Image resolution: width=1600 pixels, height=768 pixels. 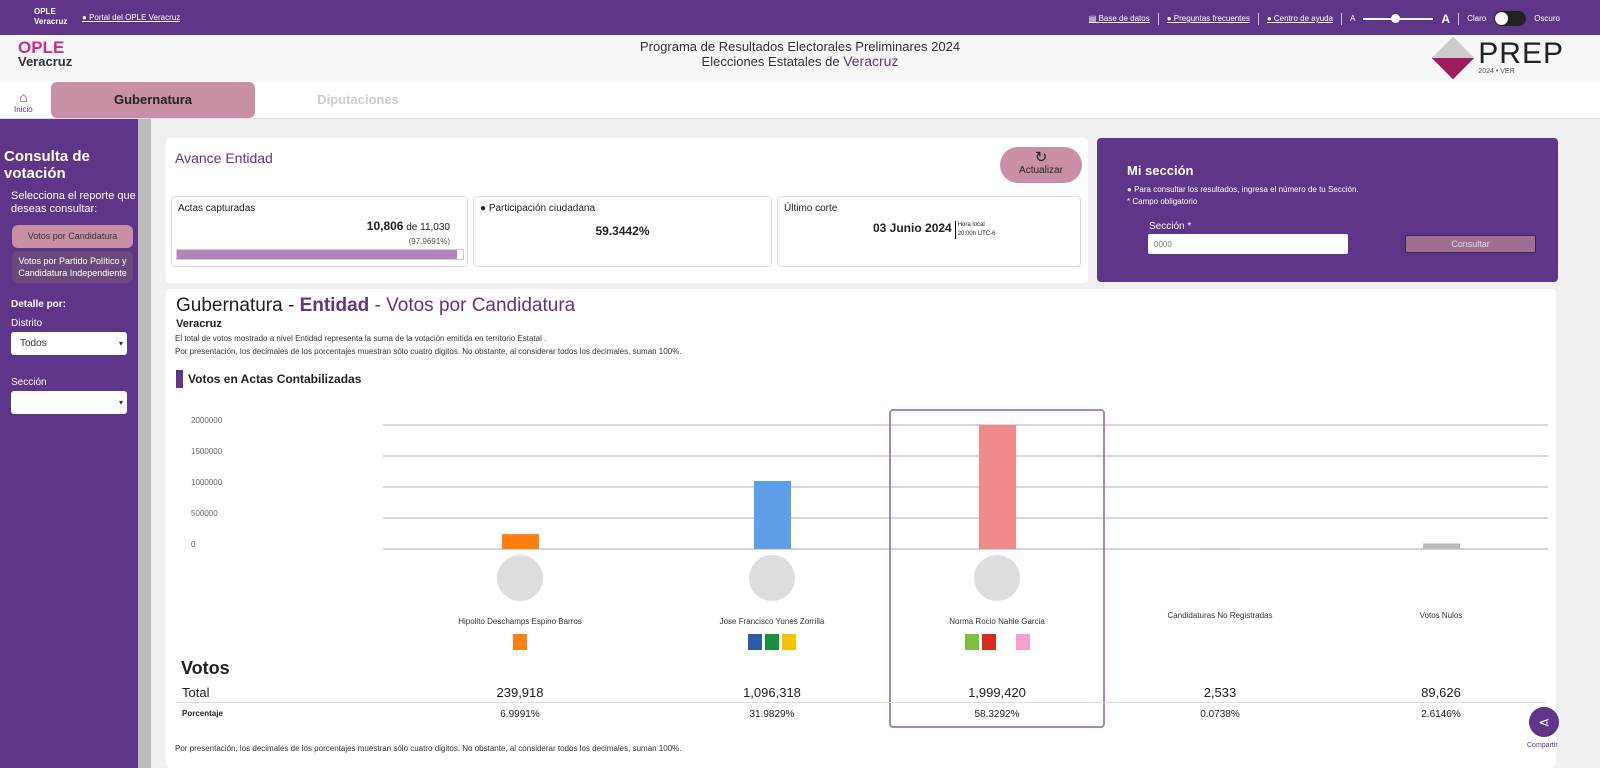 What do you see at coordinates (385, 226) in the screenshot?
I see `actas-value: 10,806` at bounding box center [385, 226].